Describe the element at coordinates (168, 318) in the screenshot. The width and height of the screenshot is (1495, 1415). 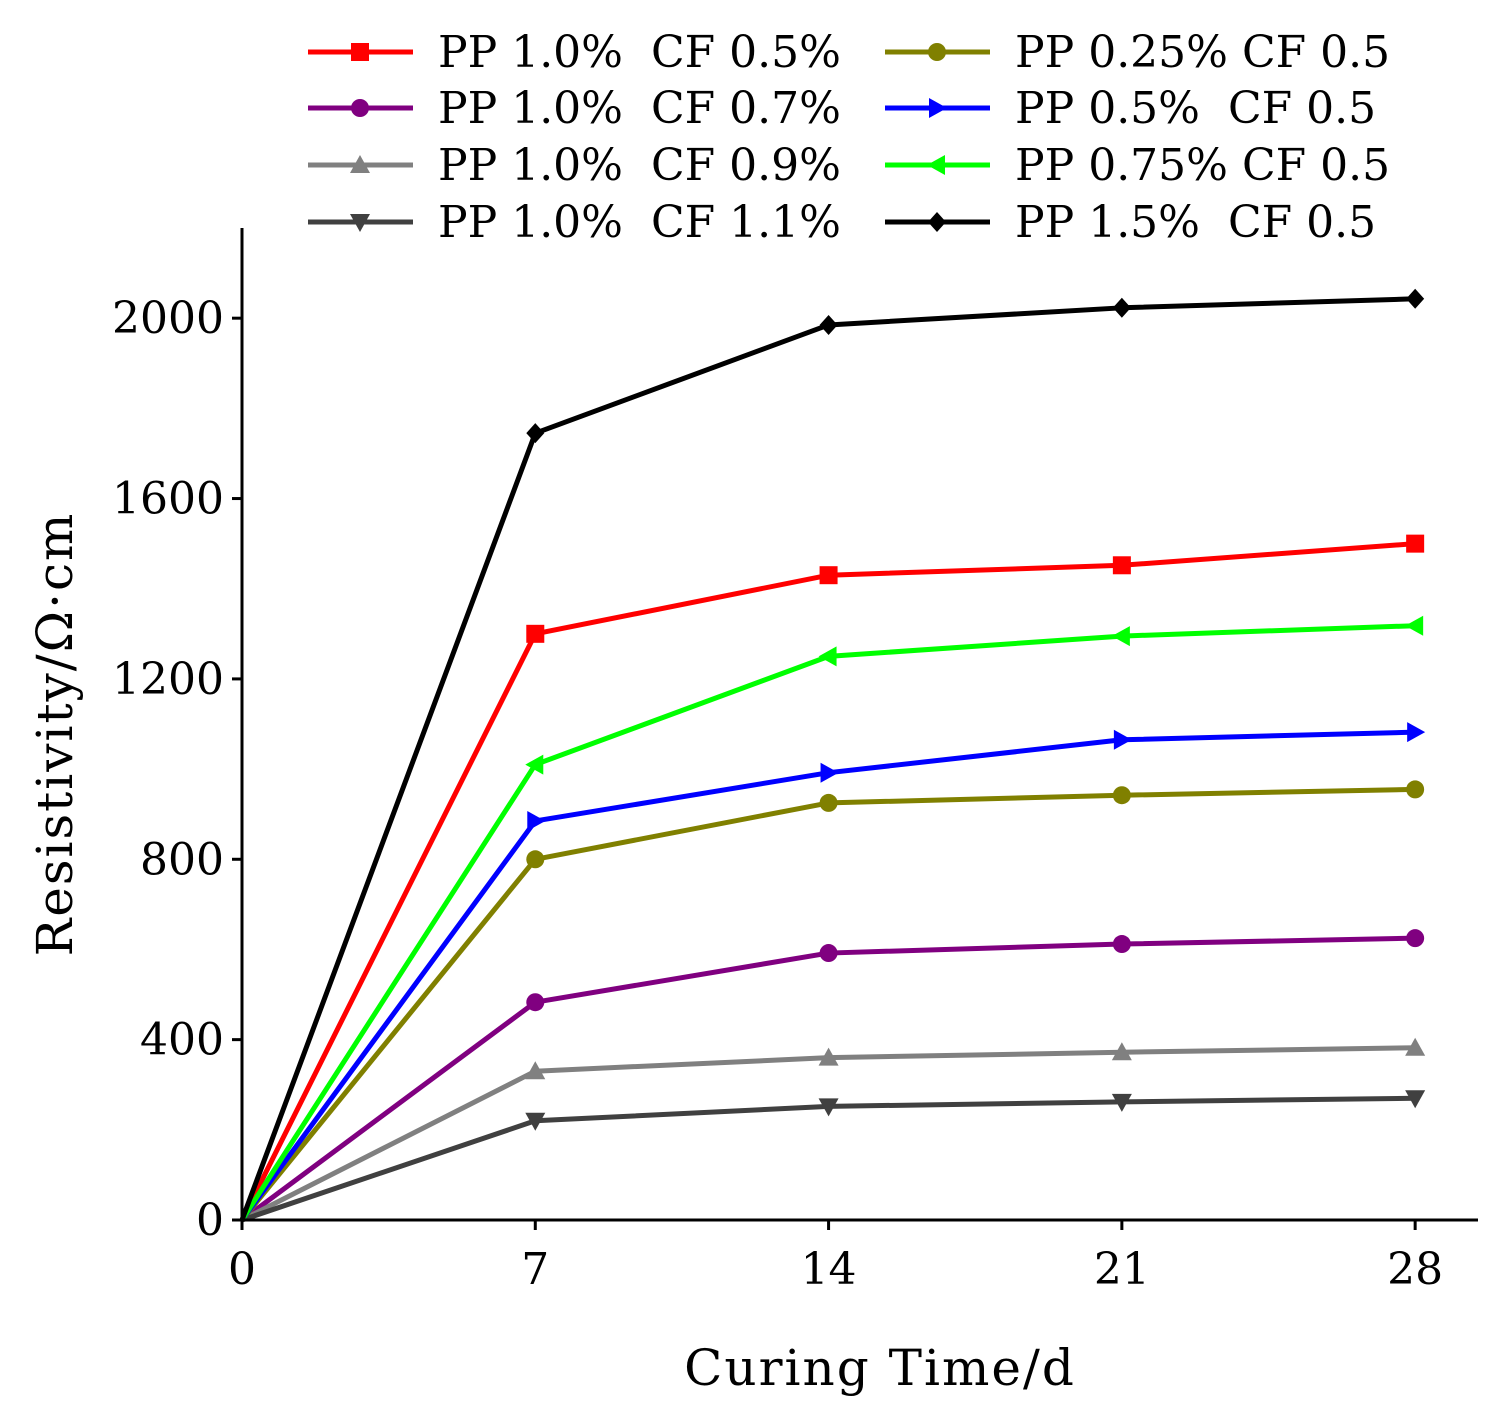
I see `y-tick-label: 2000` at that location.